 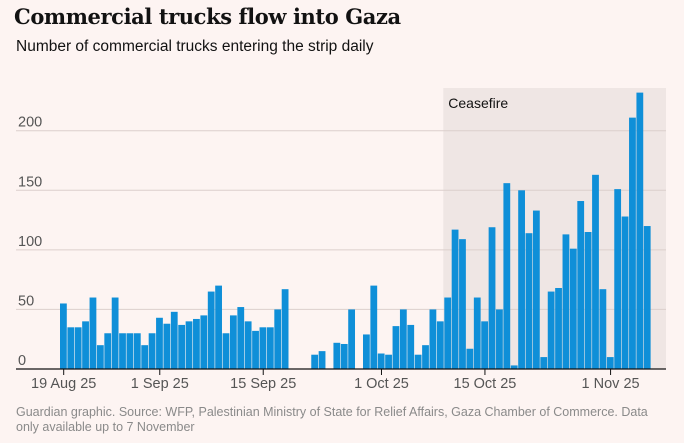 What do you see at coordinates (485, 384) in the screenshot?
I see `x-tick-label: 15 Oct 25` at bounding box center [485, 384].